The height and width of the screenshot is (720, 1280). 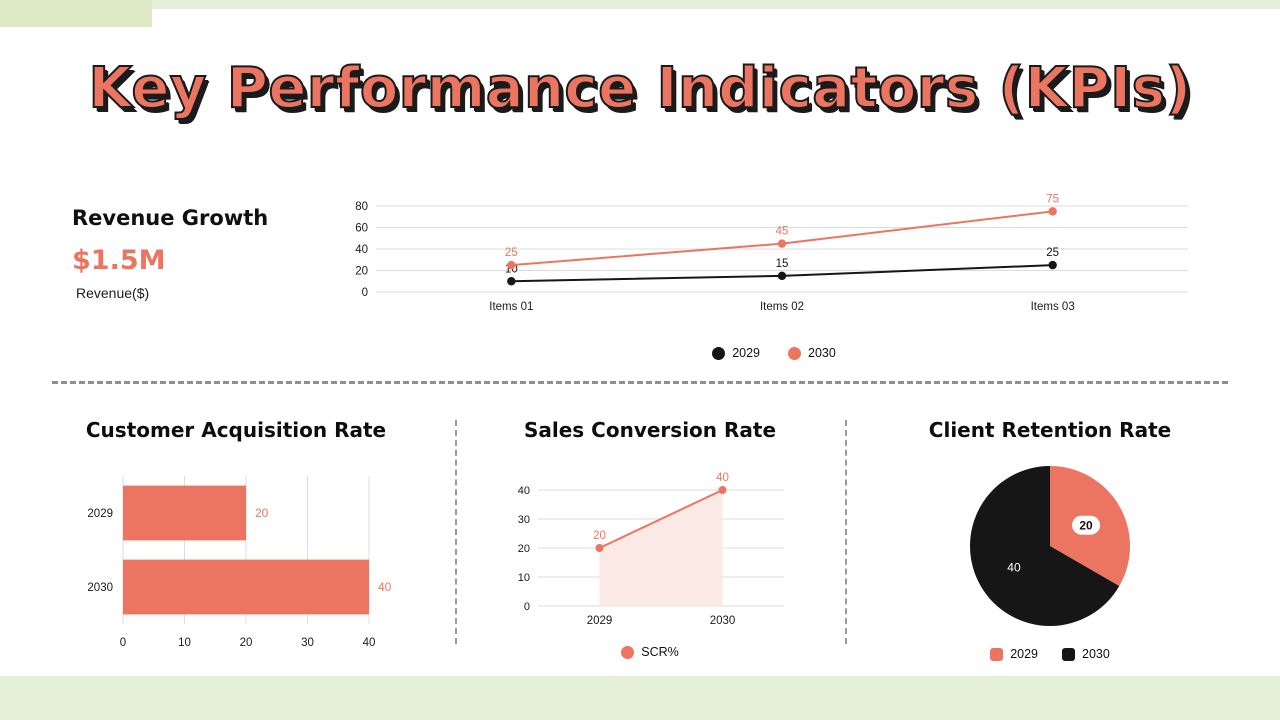 I want to click on client-retention-title: Client Retention Rate, so click(x=1050, y=430).